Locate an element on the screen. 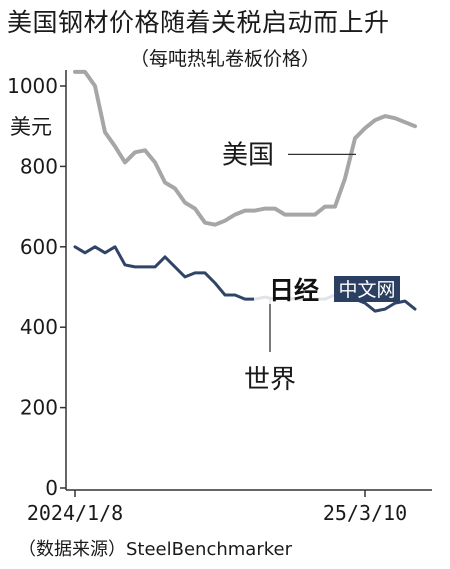 The width and height of the screenshot is (450, 569). logo-sub-text: 中文网 is located at coordinates (366, 290).